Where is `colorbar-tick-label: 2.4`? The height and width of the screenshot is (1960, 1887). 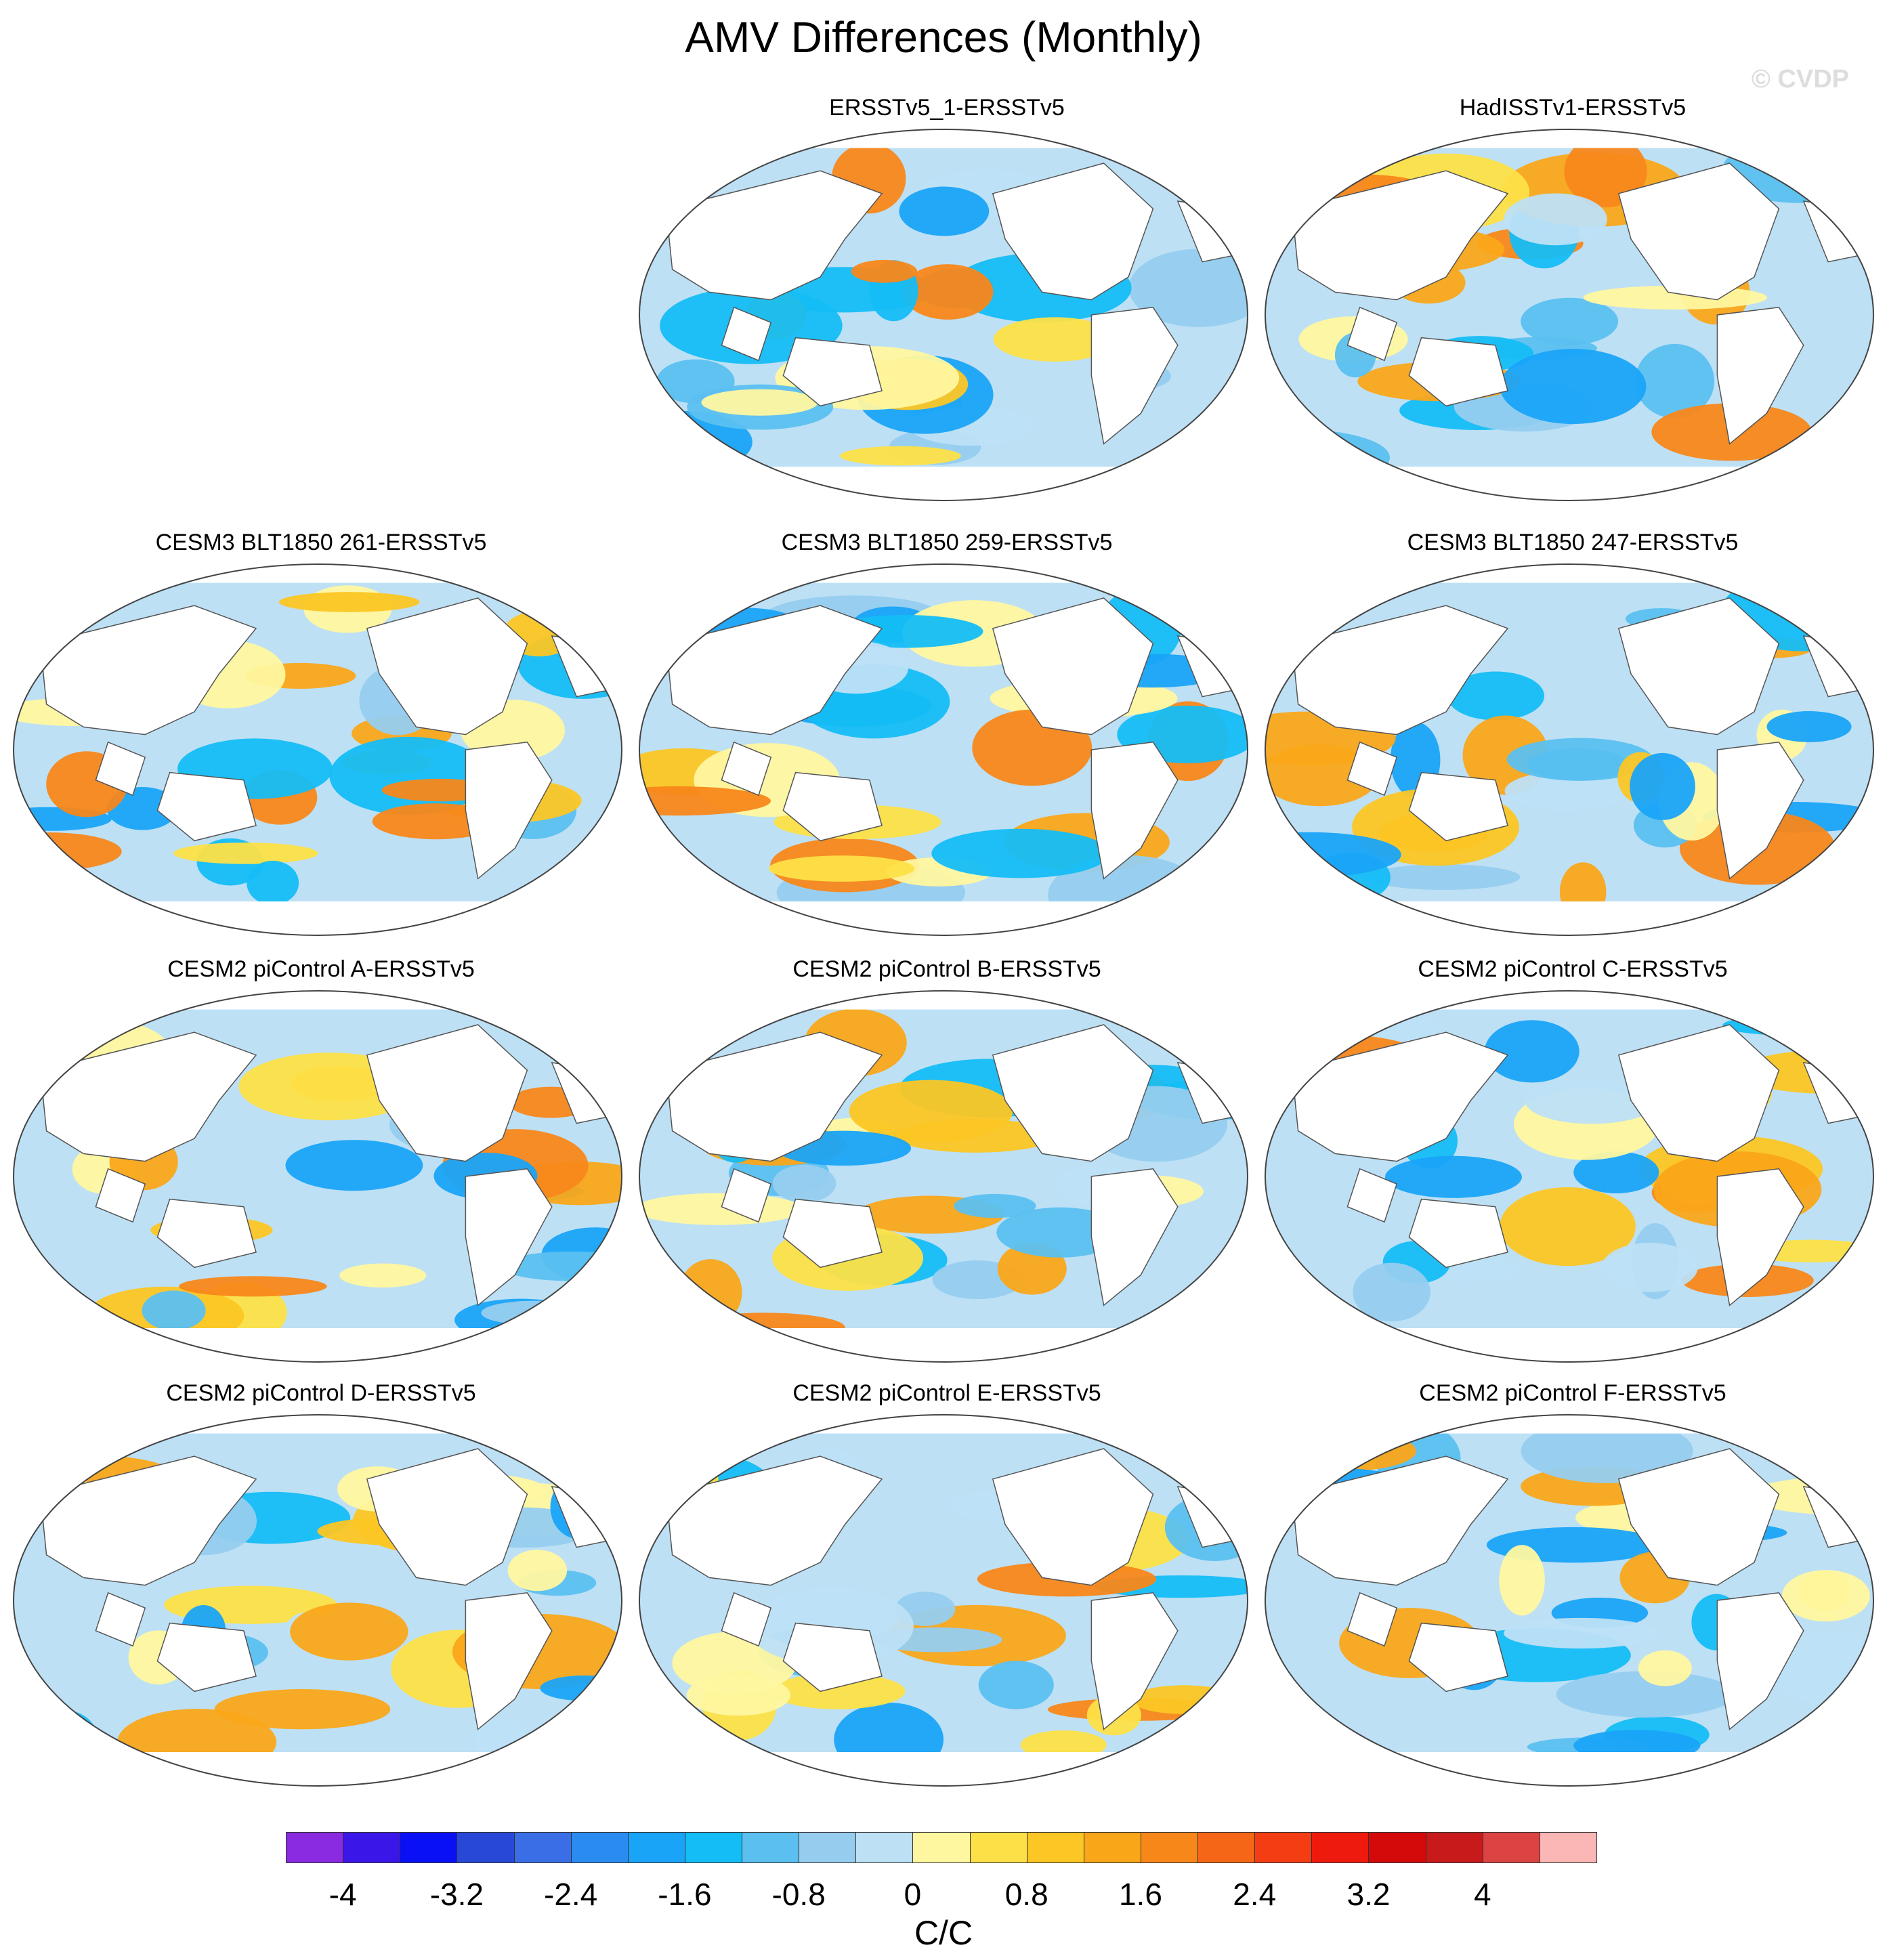
colorbar-tick-label: 2.4 is located at coordinates (1255, 1894).